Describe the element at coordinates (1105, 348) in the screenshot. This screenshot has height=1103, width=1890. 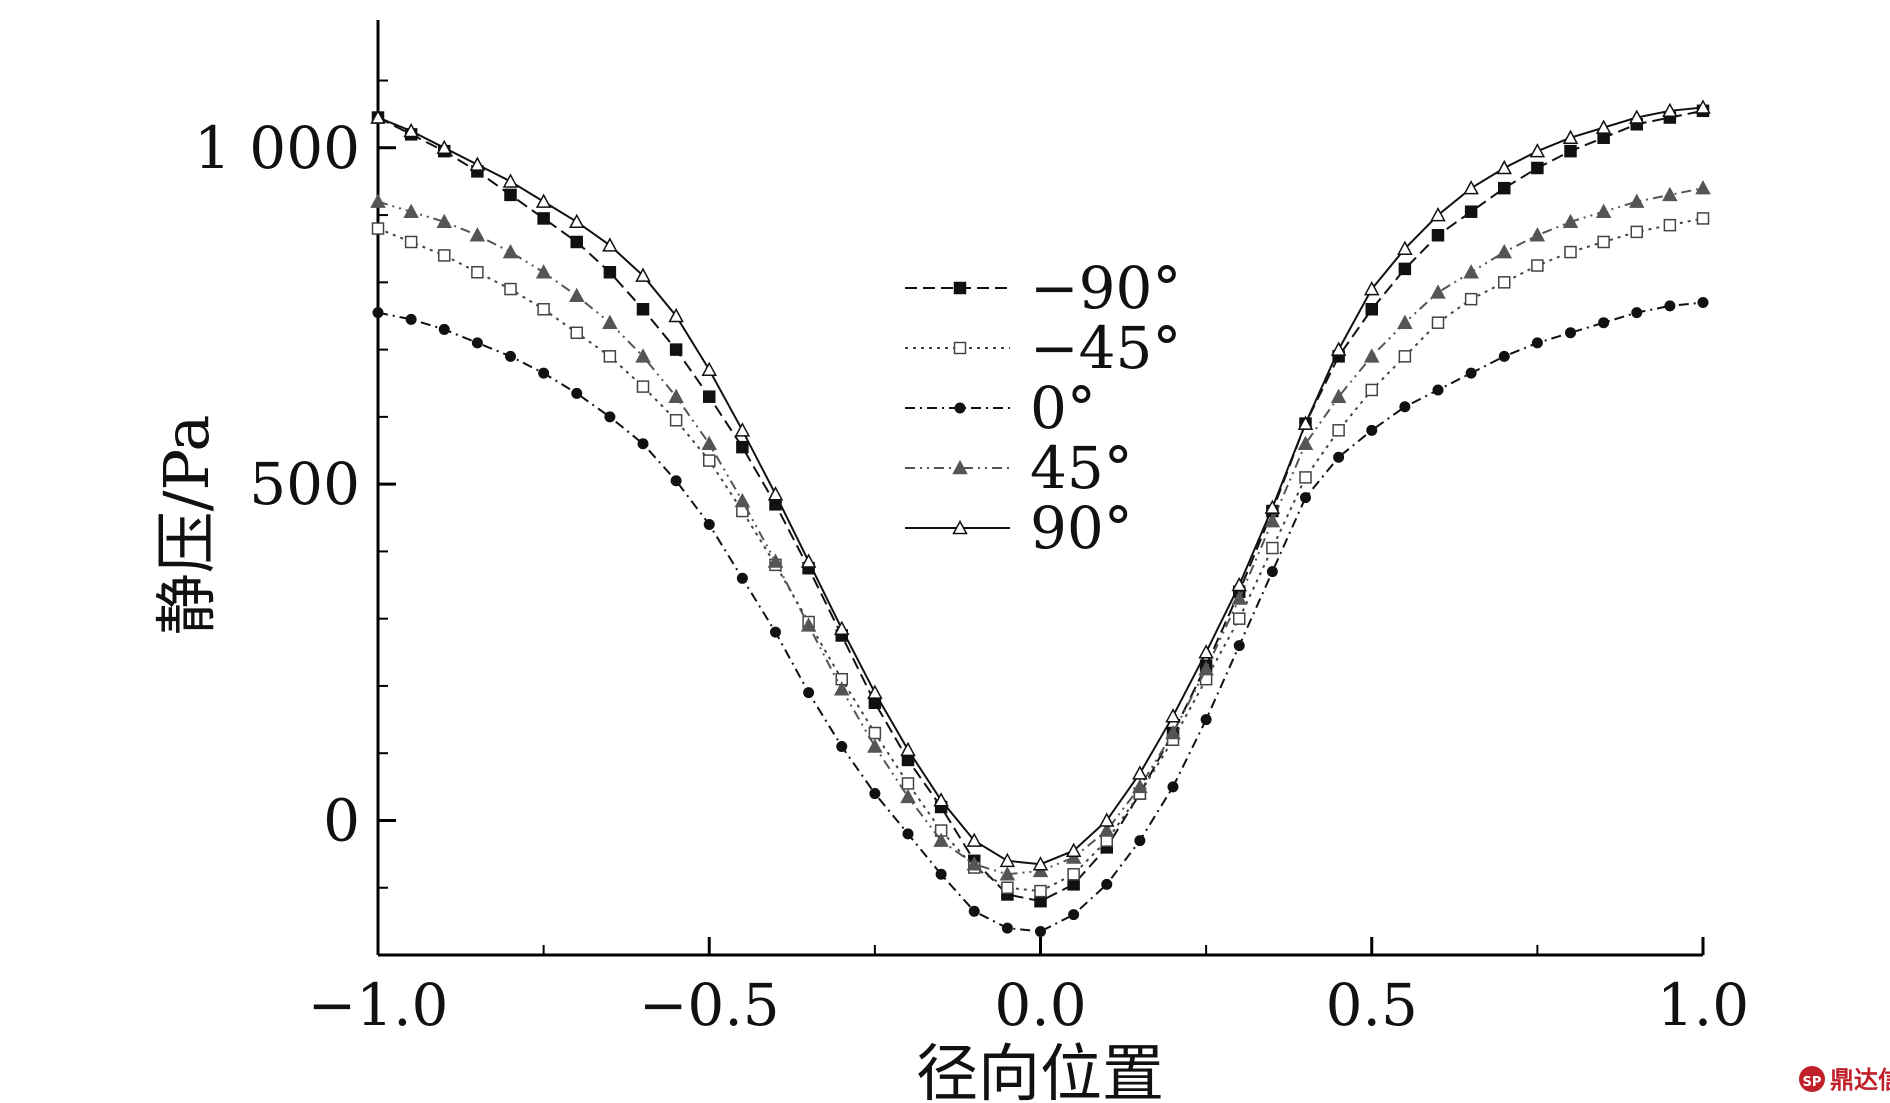
I see `legend-label: −45°` at that location.